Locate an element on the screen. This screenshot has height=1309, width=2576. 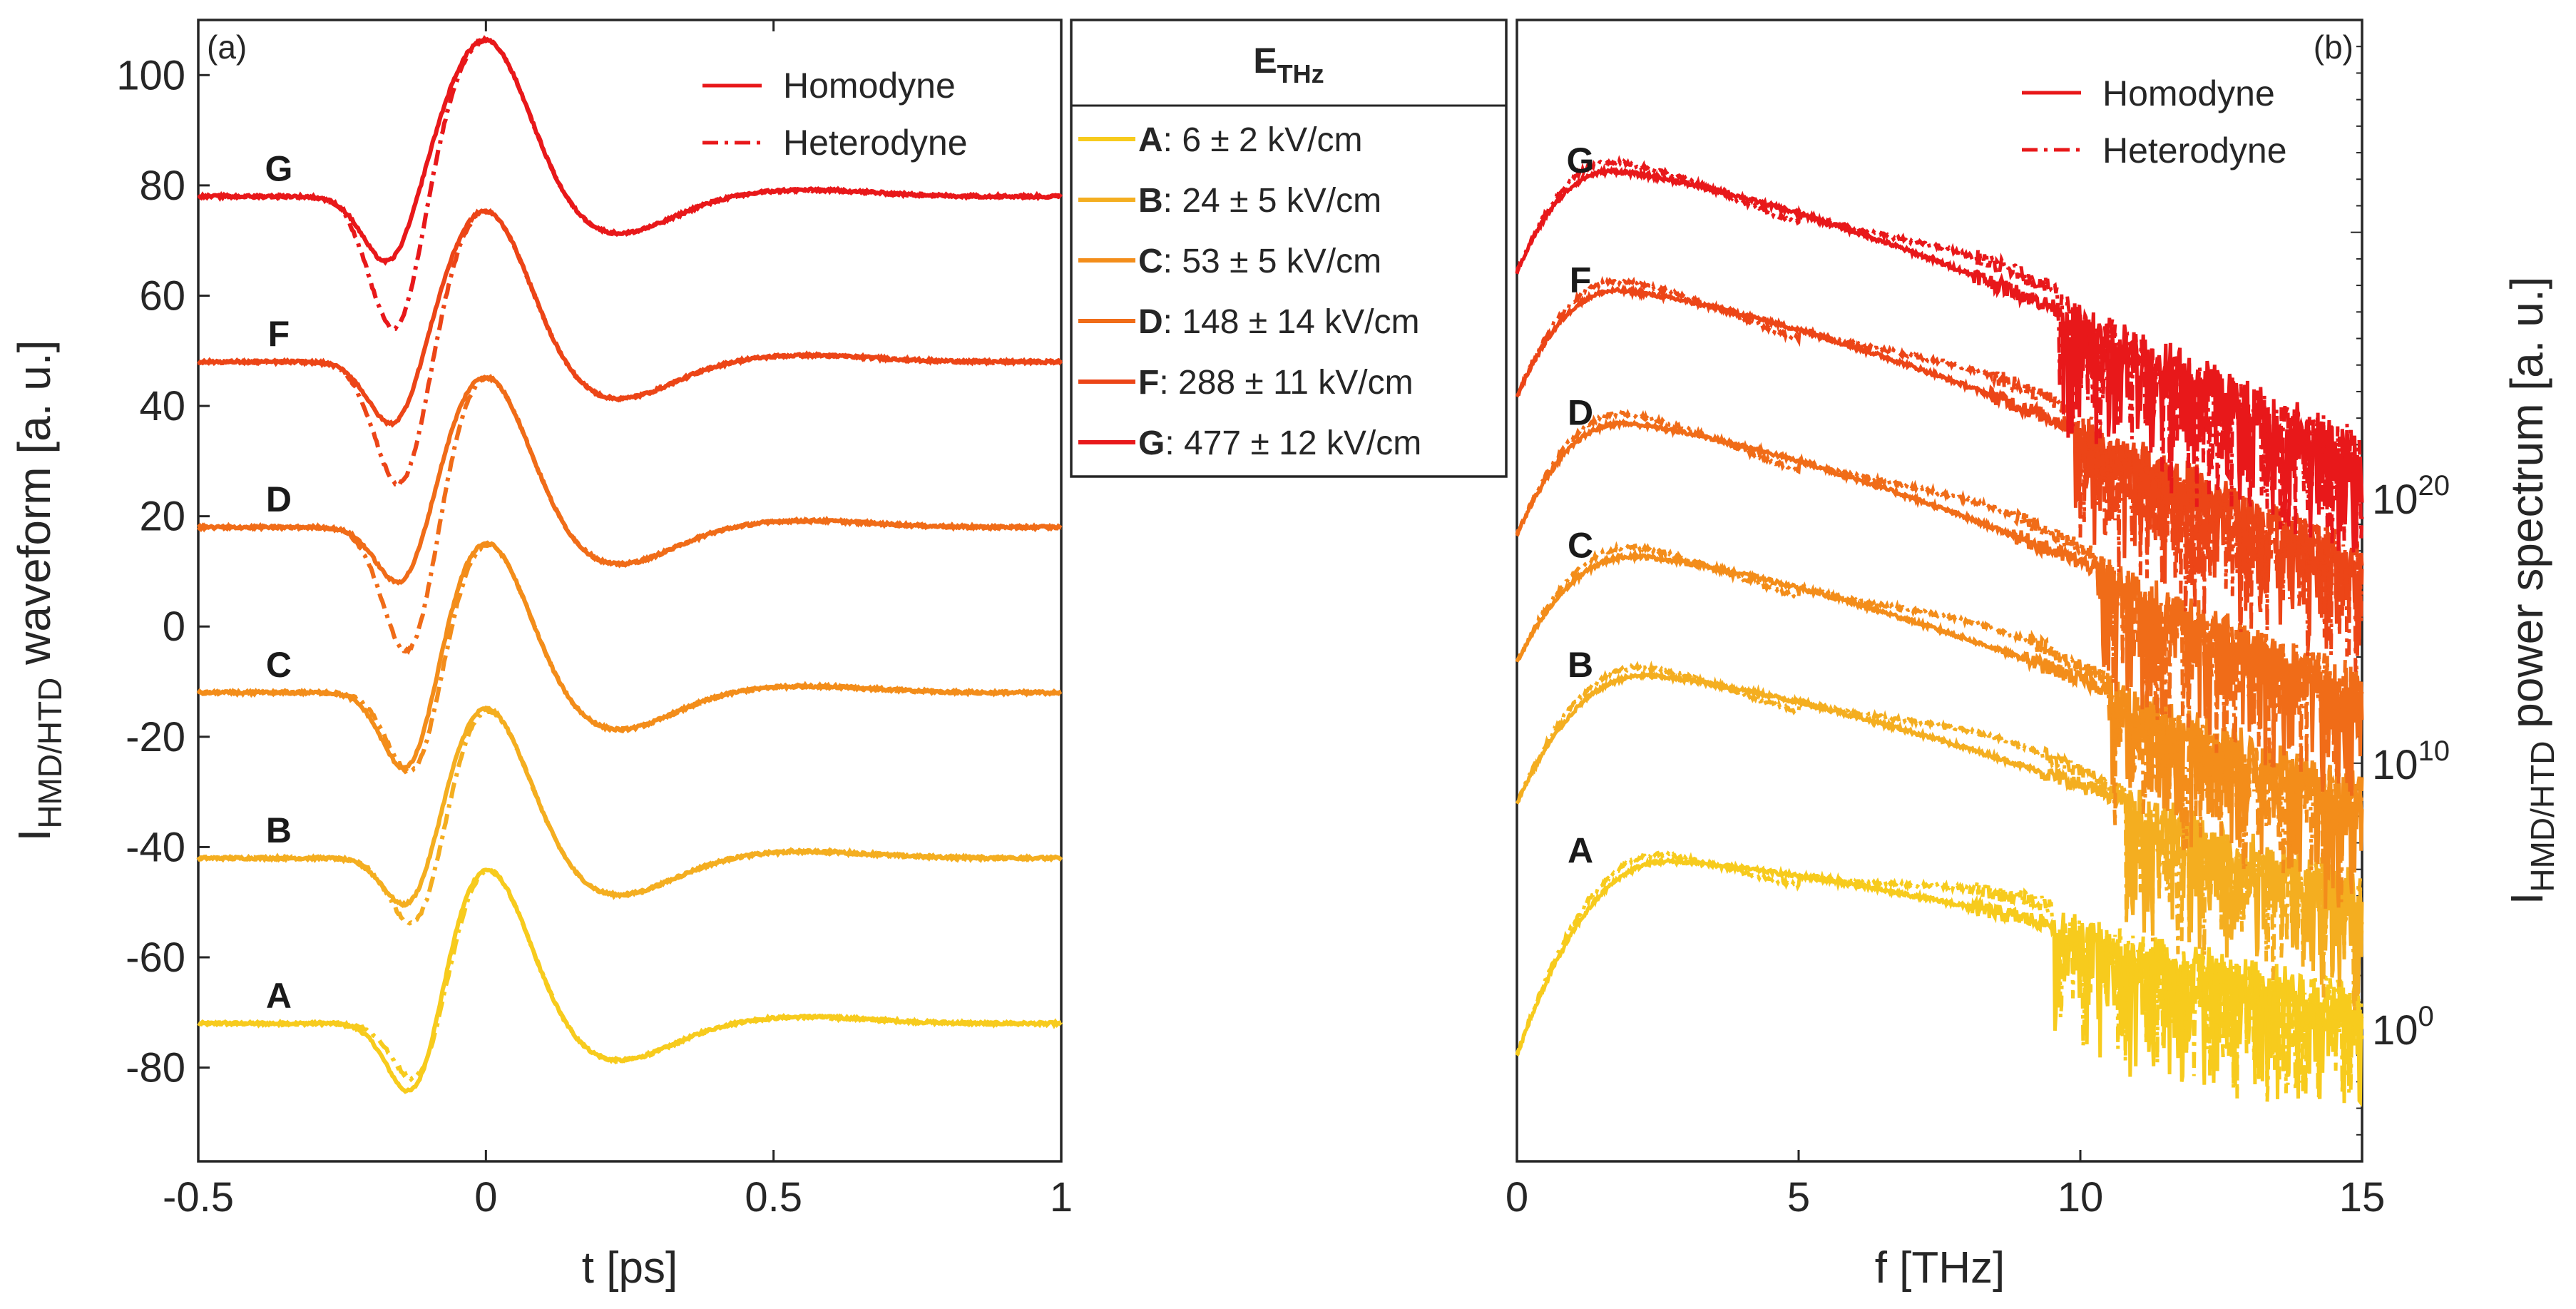
panel-b-series-label-c: C is located at coordinates (1581, 546).